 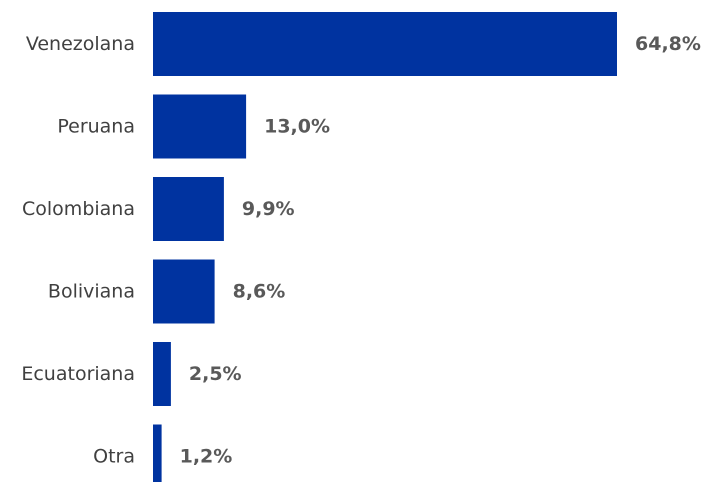 I want to click on value-label-ecuatoriana: 2,5%, so click(x=215, y=374).